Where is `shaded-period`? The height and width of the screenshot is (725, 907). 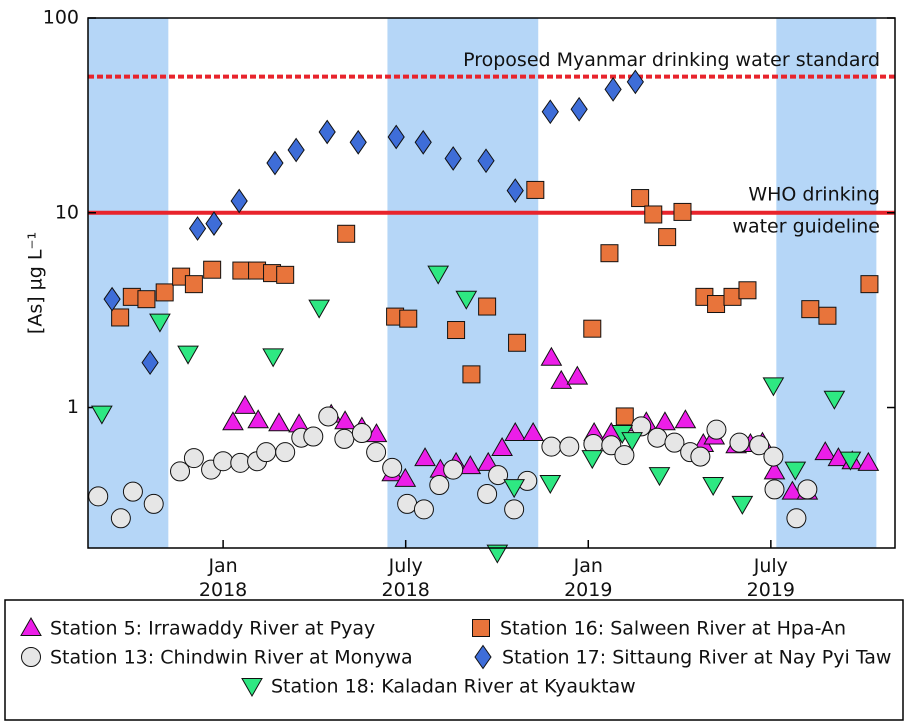 shaded-period is located at coordinates (463, 283).